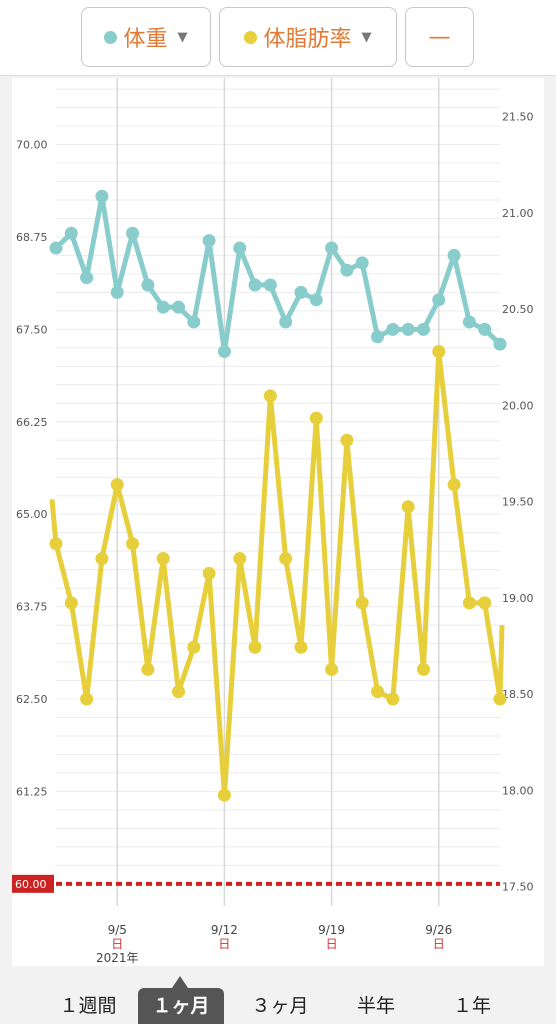  What do you see at coordinates (518, 405) in the screenshot?
I see `right-axis-tick: 20.00` at bounding box center [518, 405].